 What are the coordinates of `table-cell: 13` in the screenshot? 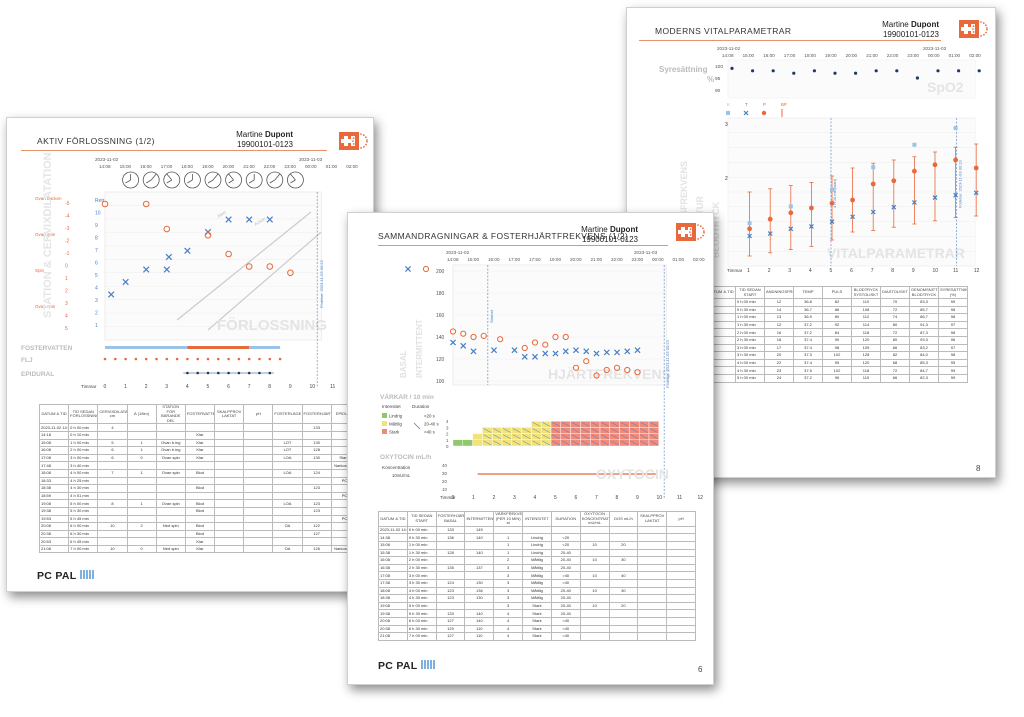 It's located at (779, 317).